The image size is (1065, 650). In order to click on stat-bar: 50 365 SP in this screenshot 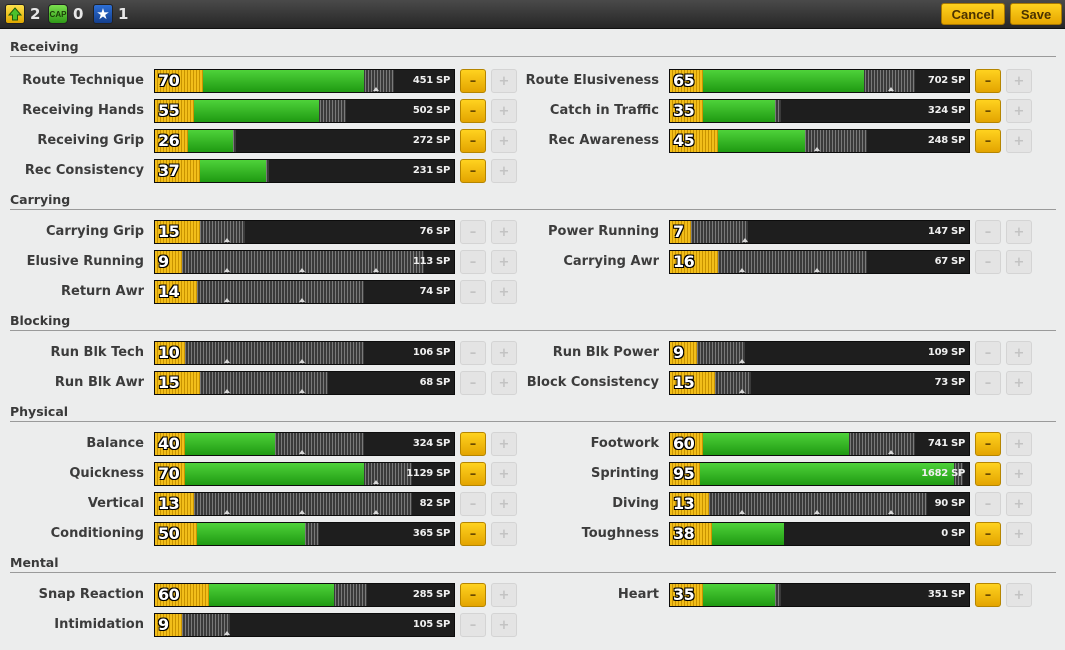, I will do `click(304, 534)`.